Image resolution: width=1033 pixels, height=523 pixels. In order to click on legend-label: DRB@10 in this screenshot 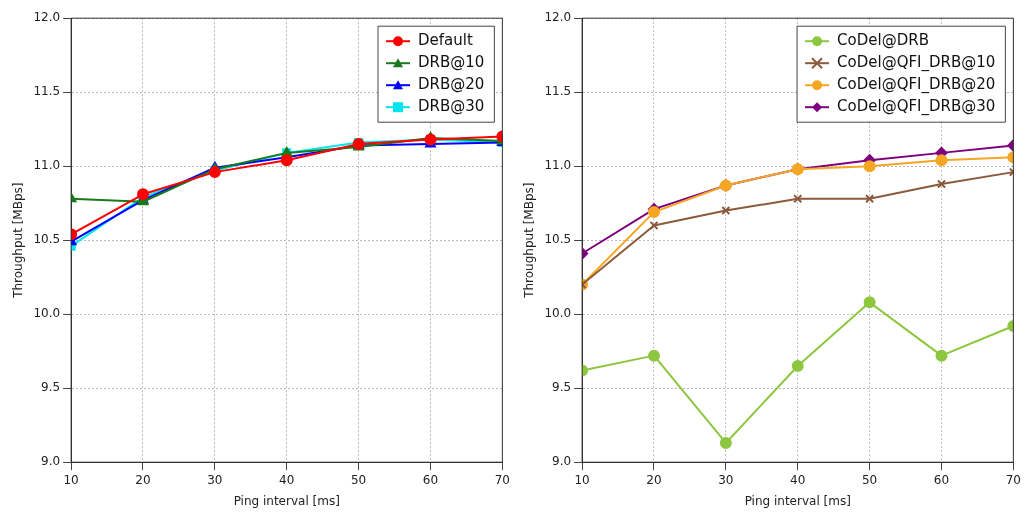, I will do `click(451, 62)`.